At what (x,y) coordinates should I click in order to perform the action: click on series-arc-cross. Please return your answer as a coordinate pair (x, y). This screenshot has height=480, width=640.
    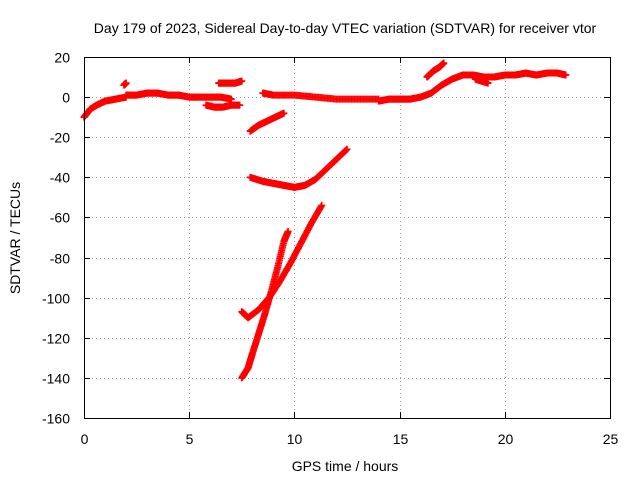
    Looking at the image, I should click on (282, 261).